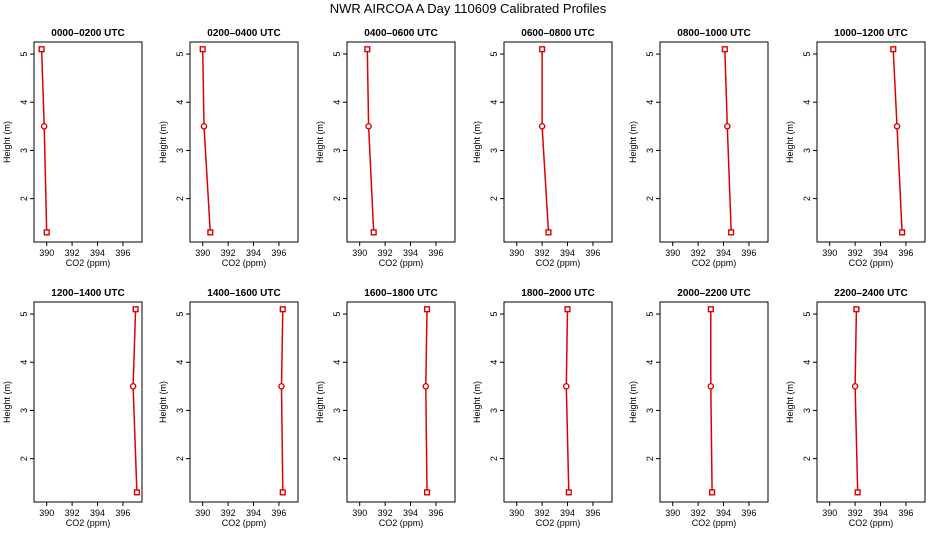 The image size is (936, 540). Describe the element at coordinates (87, 33) in the screenshot. I see `chart-title: 0000–0200 UTC` at that location.